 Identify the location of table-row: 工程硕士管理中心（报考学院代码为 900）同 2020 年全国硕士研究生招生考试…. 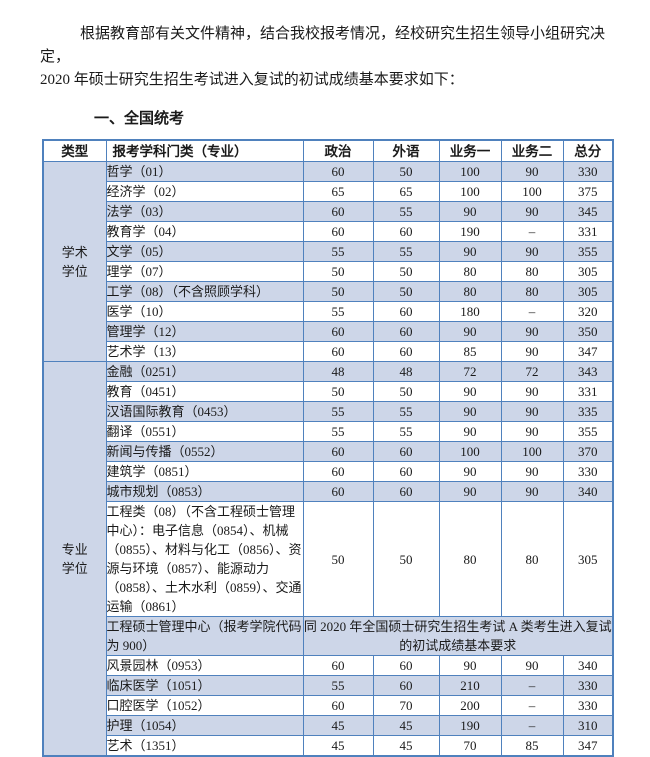
(328, 636).